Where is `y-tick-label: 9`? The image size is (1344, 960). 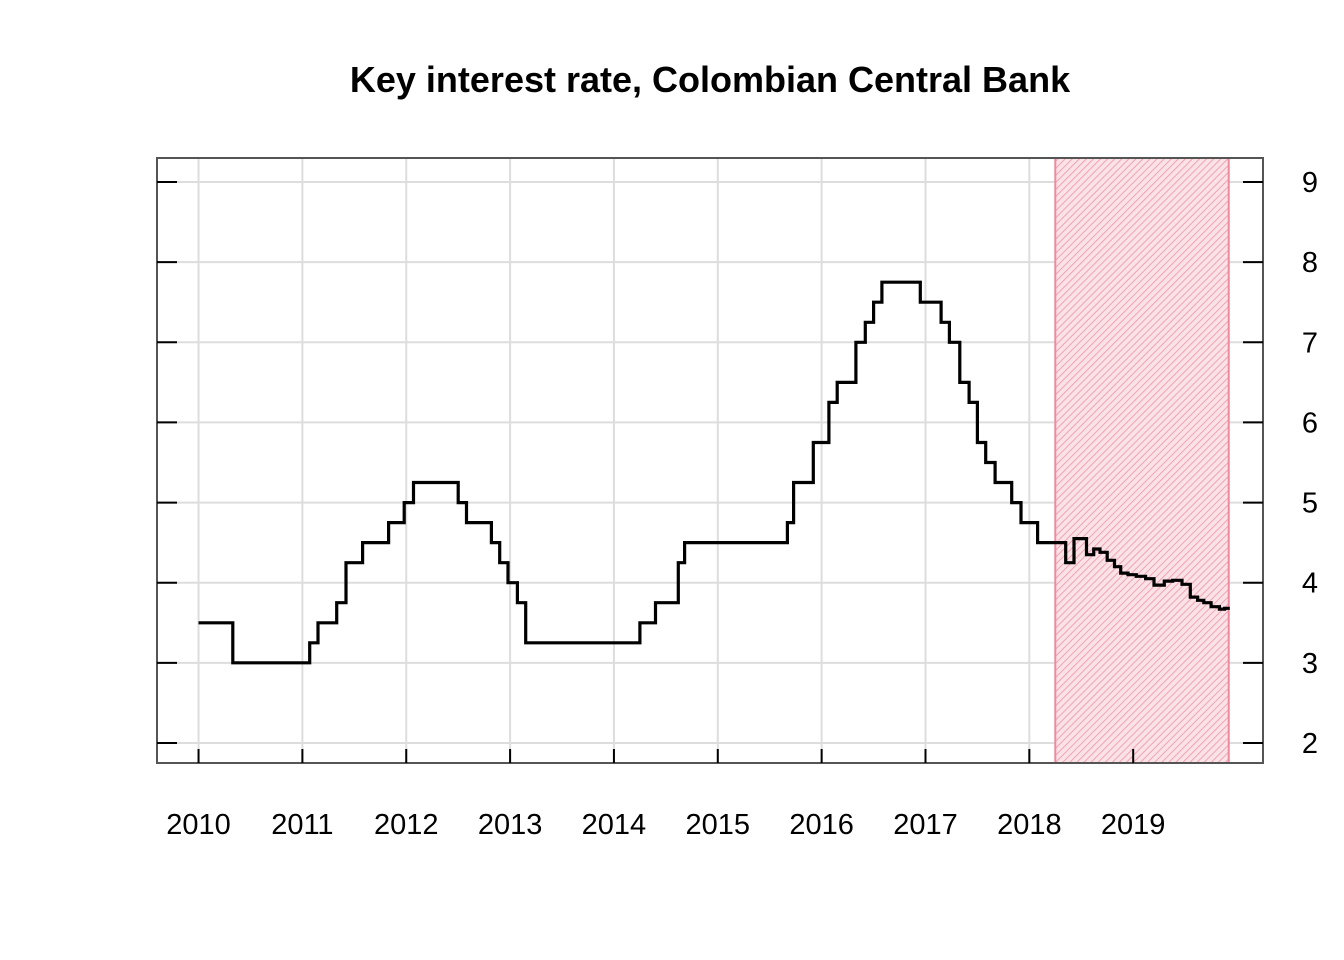
y-tick-label: 9 is located at coordinates (1310, 183).